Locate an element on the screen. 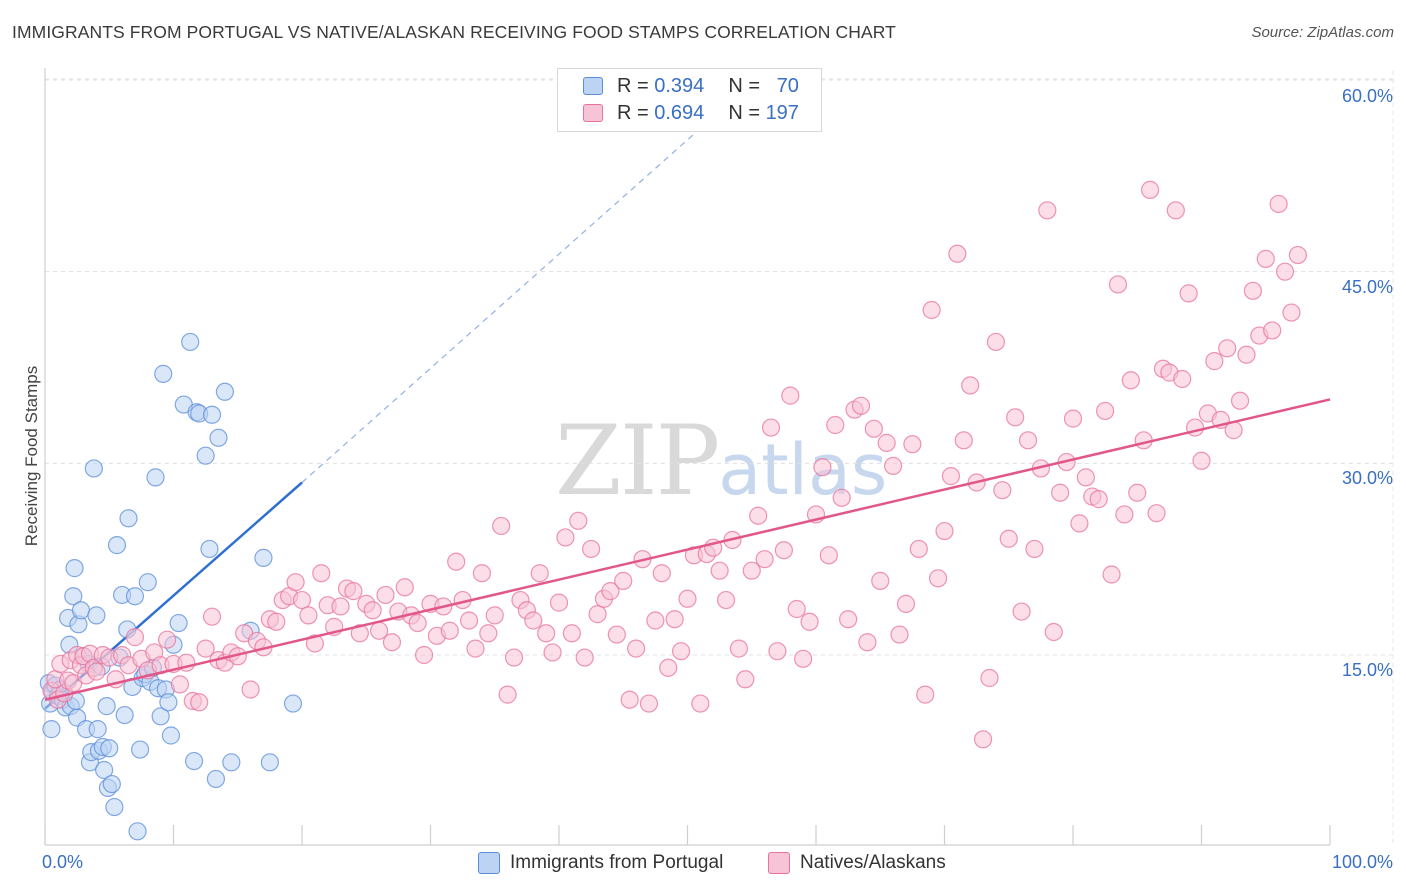 The width and height of the screenshot is (1406, 892). legend-item-portugal: Immigrants from Portugal is located at coordinates (600, 863).